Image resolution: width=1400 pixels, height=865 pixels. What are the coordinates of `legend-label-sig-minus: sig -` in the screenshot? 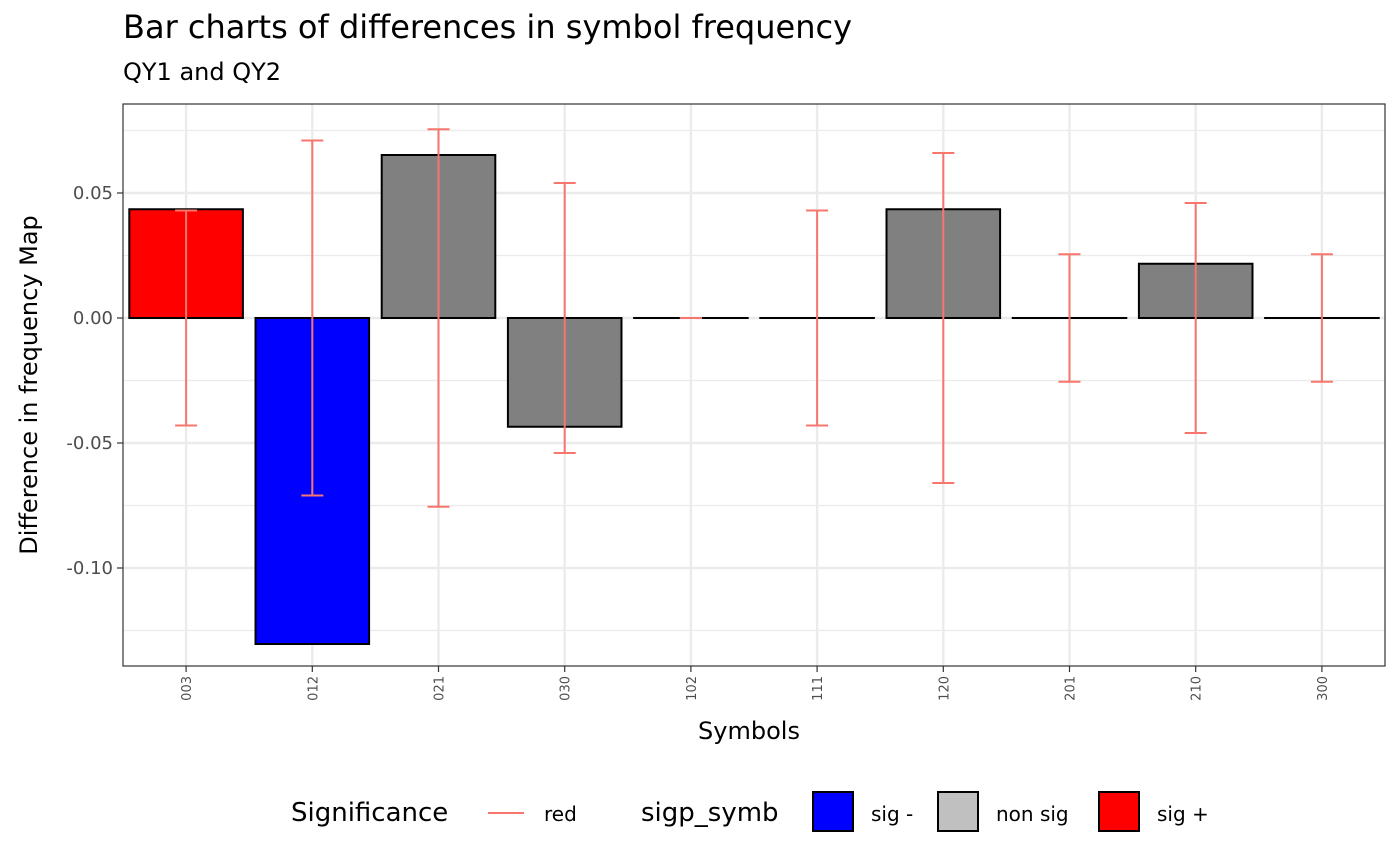 It's located at (892, 814).